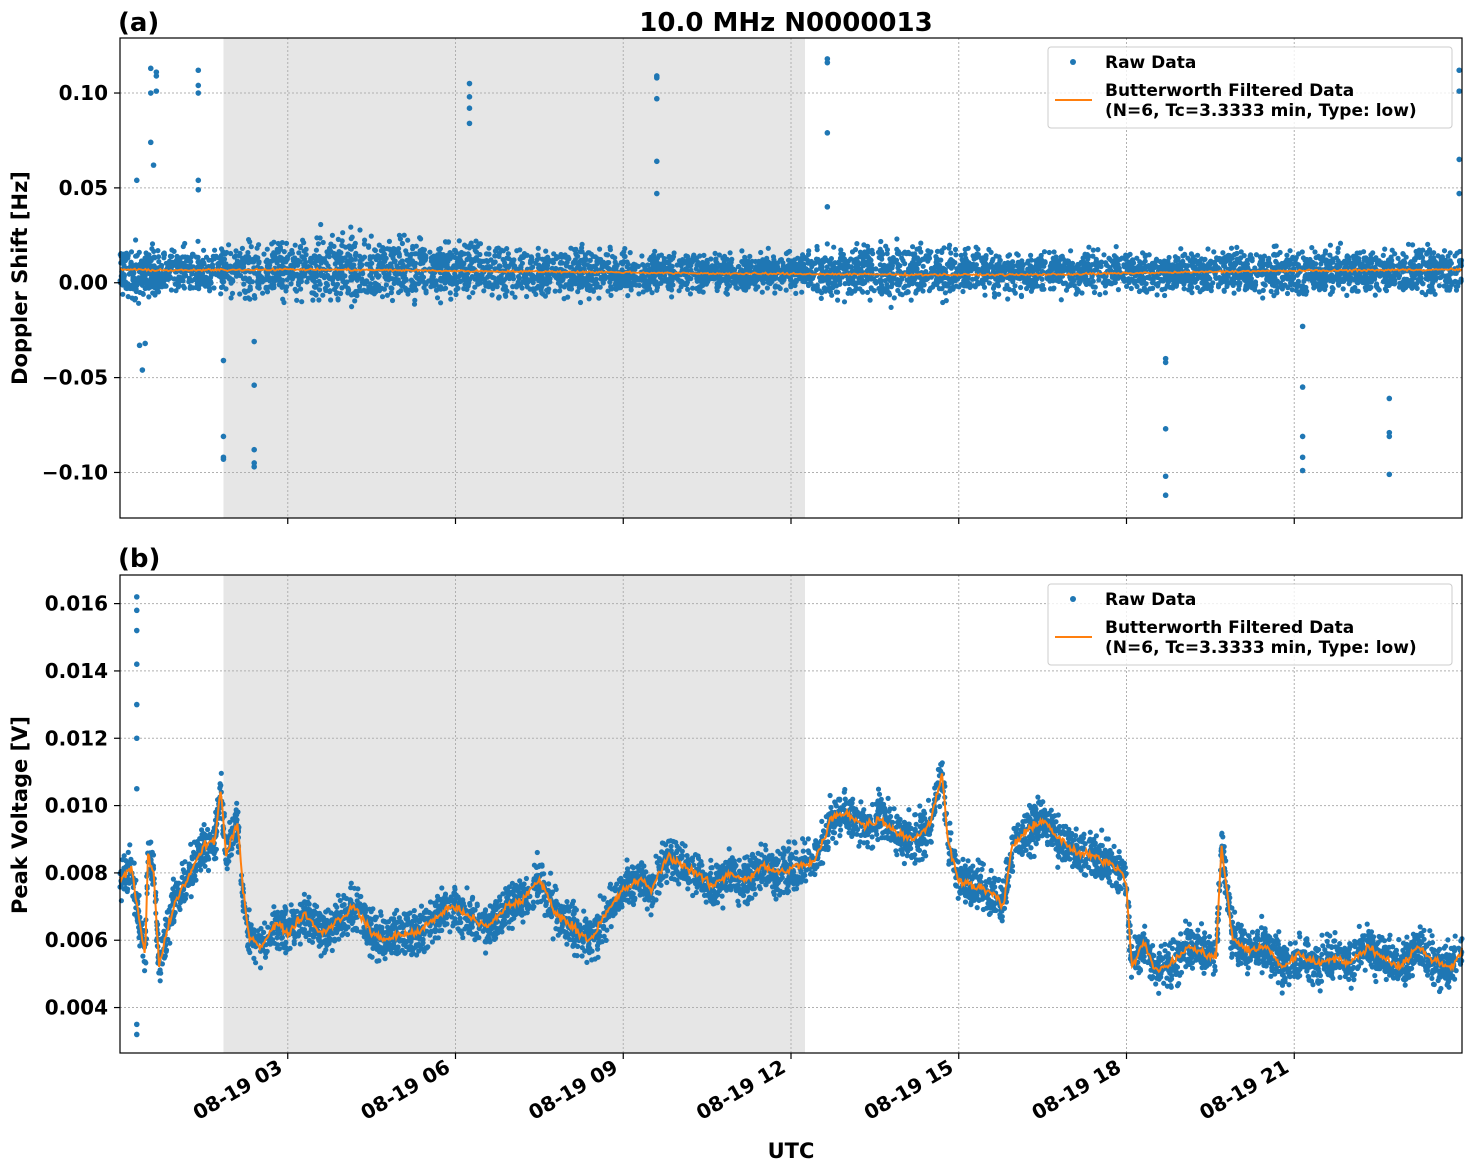 The width and height of the screenshot is (1472, 1172). I want to click on panel-a-ytick-label: 0.05, so click(83, 188).